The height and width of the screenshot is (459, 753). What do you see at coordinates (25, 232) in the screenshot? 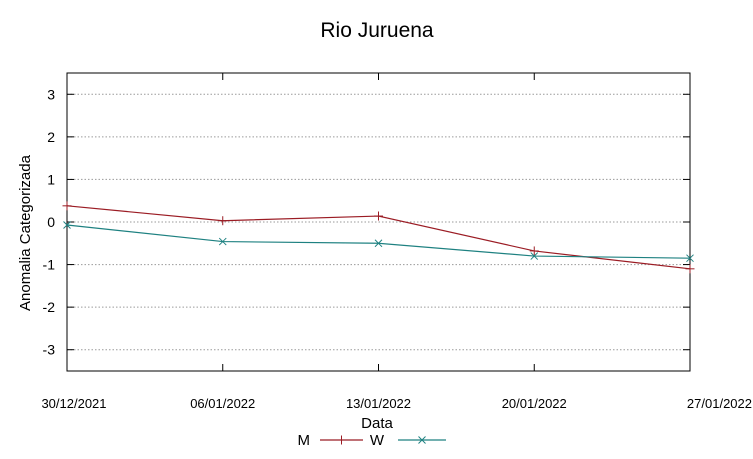
I see `y-axis-label: Anomalia Categorizada` at bounding box center [25, 232].